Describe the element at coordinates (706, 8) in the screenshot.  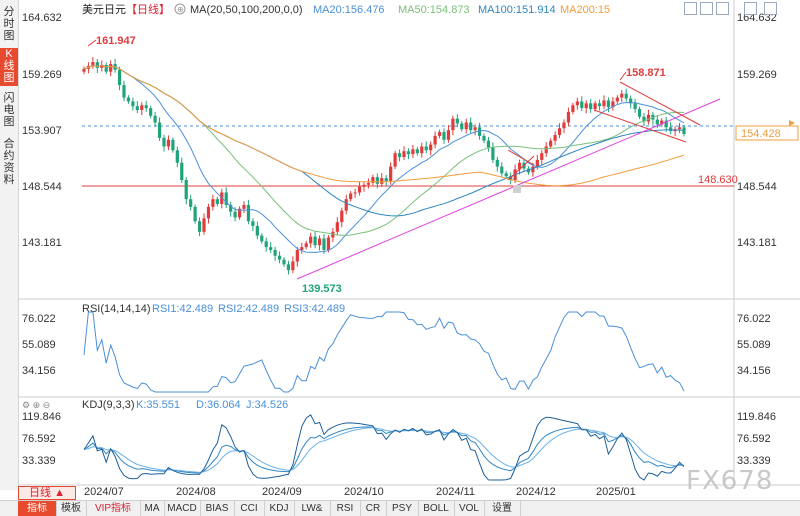
I see `zoom-in-button` at that location.